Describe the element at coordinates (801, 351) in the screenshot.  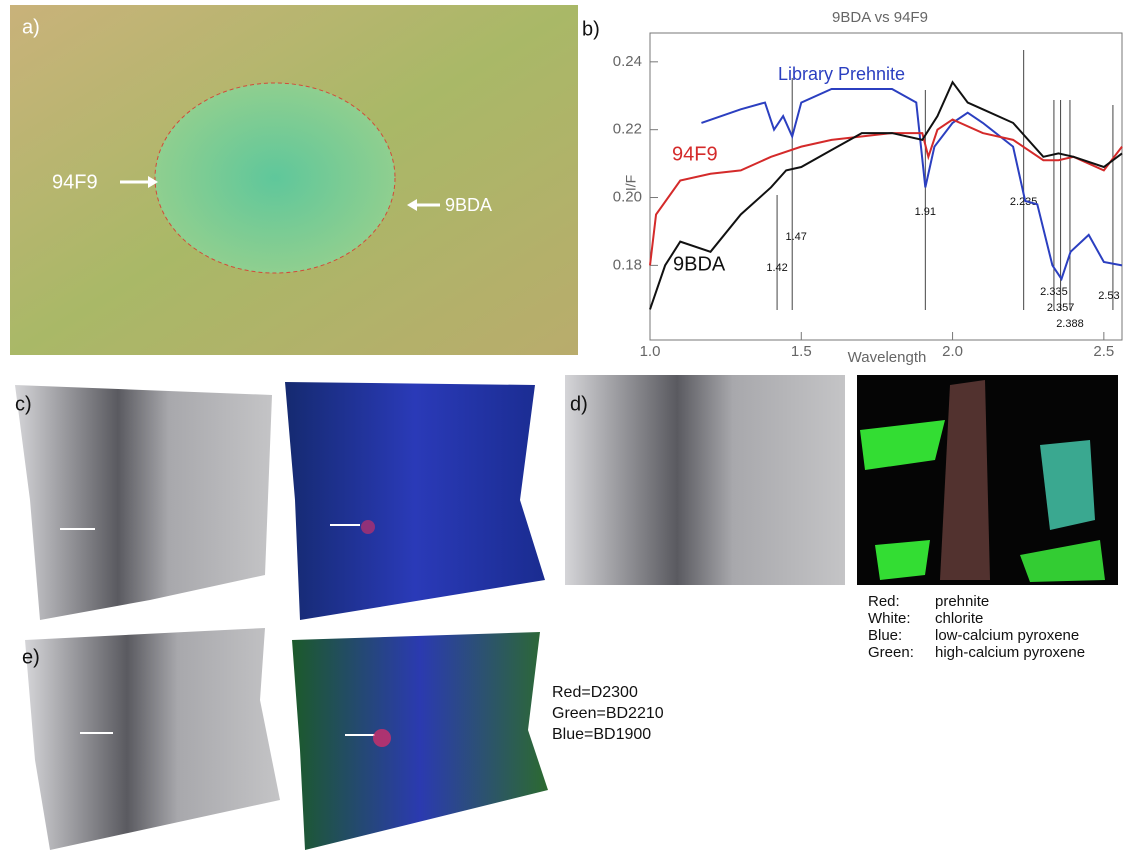
I see `x-tick-label: 1.5` at that location.